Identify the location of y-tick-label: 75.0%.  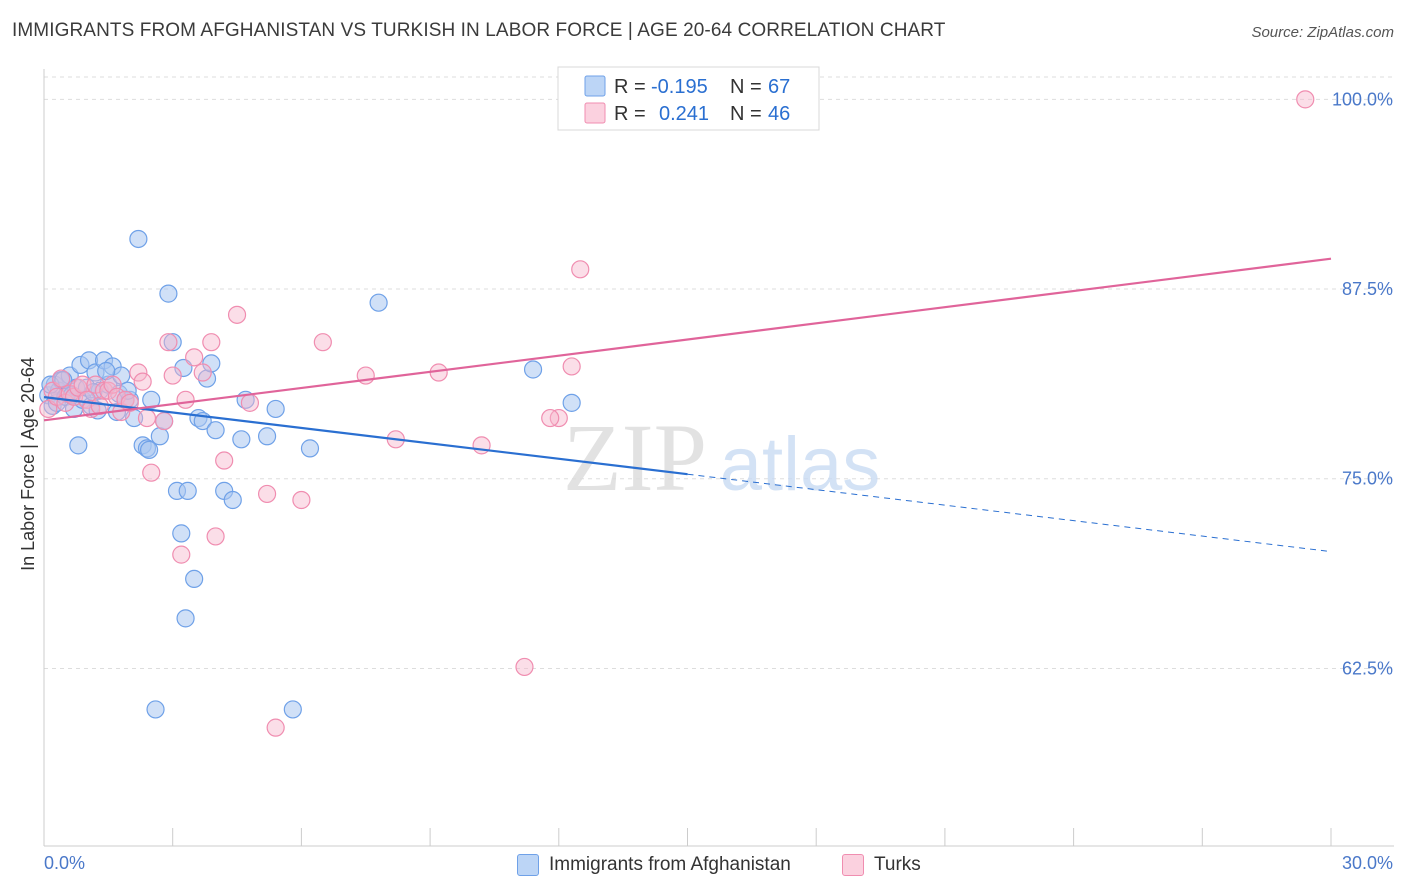
(1367, 479).